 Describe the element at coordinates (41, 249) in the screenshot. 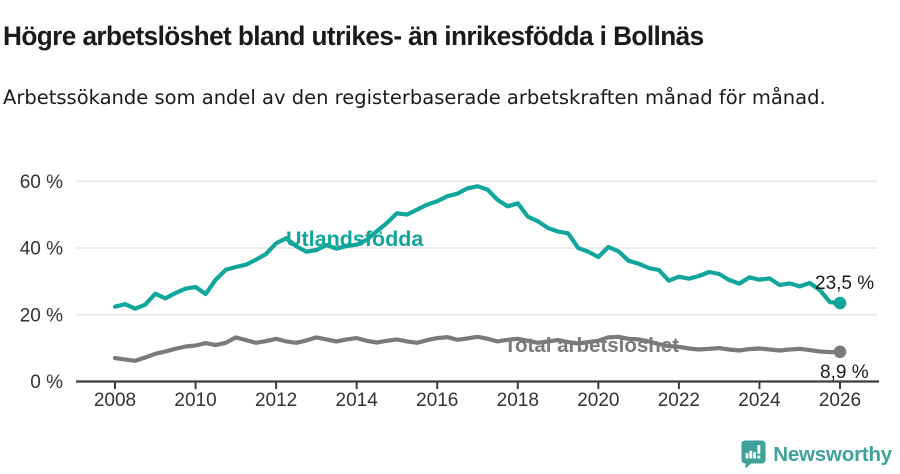

I see `y-tick-label: 40 %` at that location.